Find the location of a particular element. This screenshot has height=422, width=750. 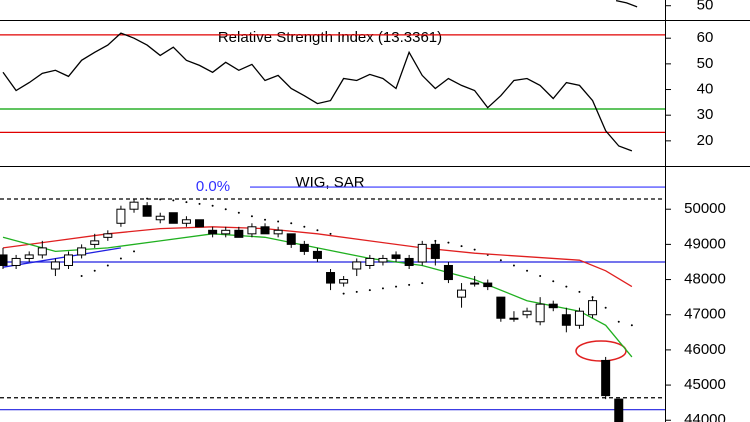

y-tick-label: 46000 is located at coordinates (705, 349).